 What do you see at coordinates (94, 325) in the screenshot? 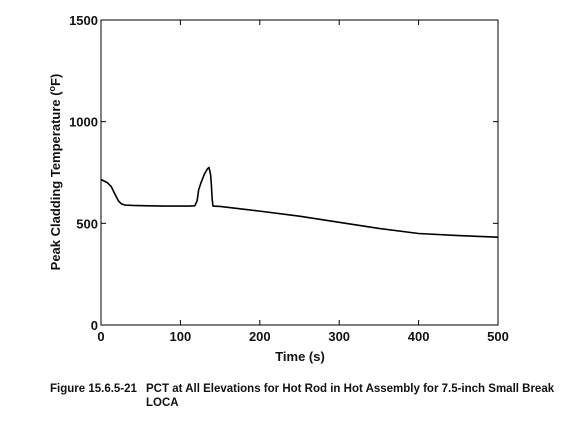
I see `y-tick-label: 0` at bounding box center [94, 325].